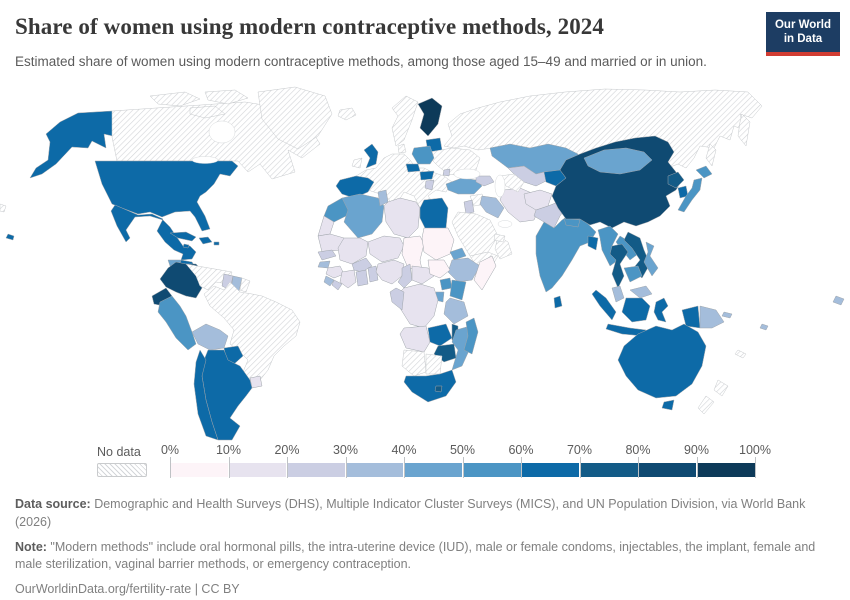 This screenshot has height=600, width=850. Describe the element at coordinates (252, 333) in the screenshot. I see `region-brazil` at that location.